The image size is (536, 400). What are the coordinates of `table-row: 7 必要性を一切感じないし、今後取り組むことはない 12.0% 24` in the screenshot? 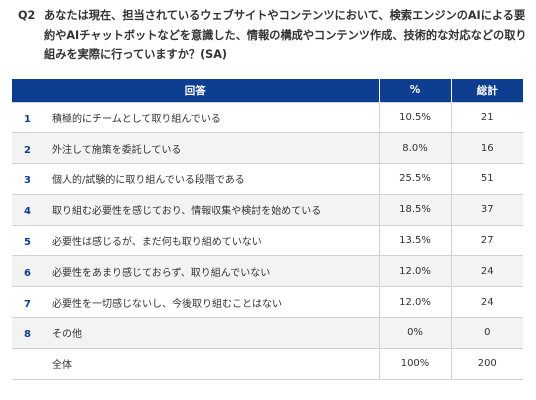 It's located at (267, 302).